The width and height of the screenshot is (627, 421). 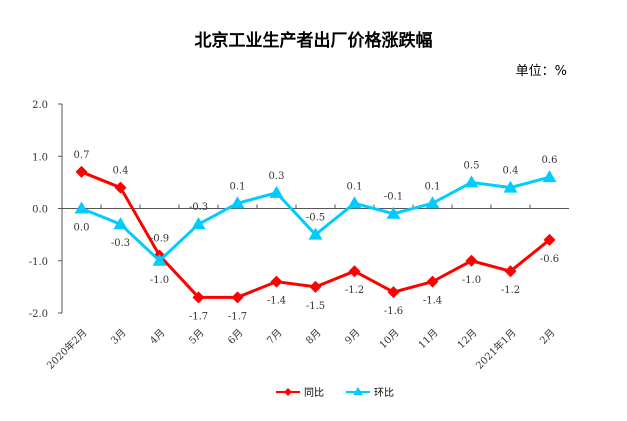 What do you see at coordinates (277, 176) in the screenshot?
I see `data-label: 0.3` at bounding box center [277, 176].